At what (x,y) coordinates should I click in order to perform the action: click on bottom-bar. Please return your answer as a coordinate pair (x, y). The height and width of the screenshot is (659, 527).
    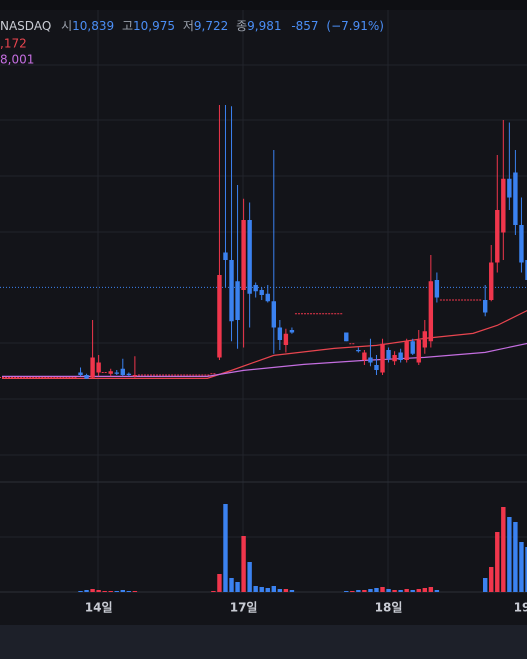
    Looking at the image, I should click on (263, 642).